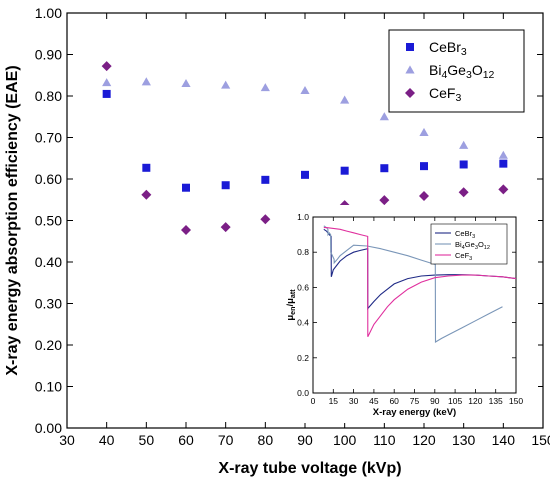 This screenshot has width=550, height=480. I want to click on main-legend: CeBr3 Bi4Ge3O12 CeF3, so click(456, 71).